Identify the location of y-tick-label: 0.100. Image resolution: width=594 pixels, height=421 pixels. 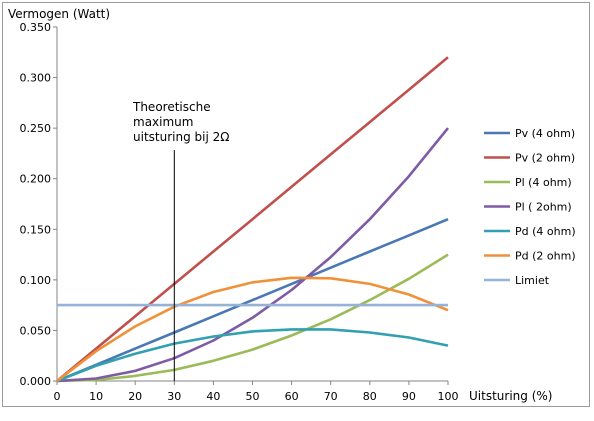
(36, 280).